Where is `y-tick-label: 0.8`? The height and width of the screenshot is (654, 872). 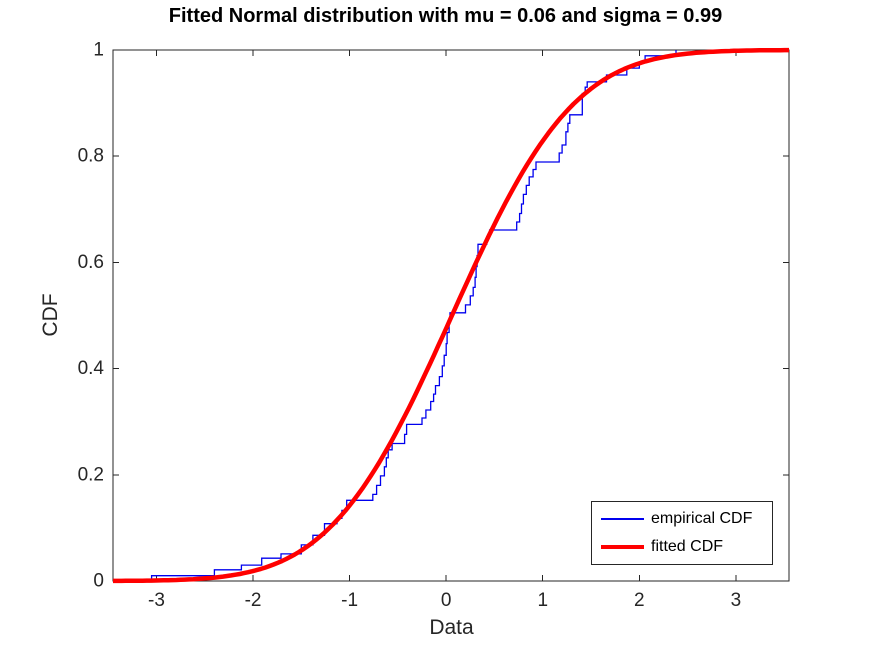 y-tick-label: 0.8 is located at coordinates (91, 156).